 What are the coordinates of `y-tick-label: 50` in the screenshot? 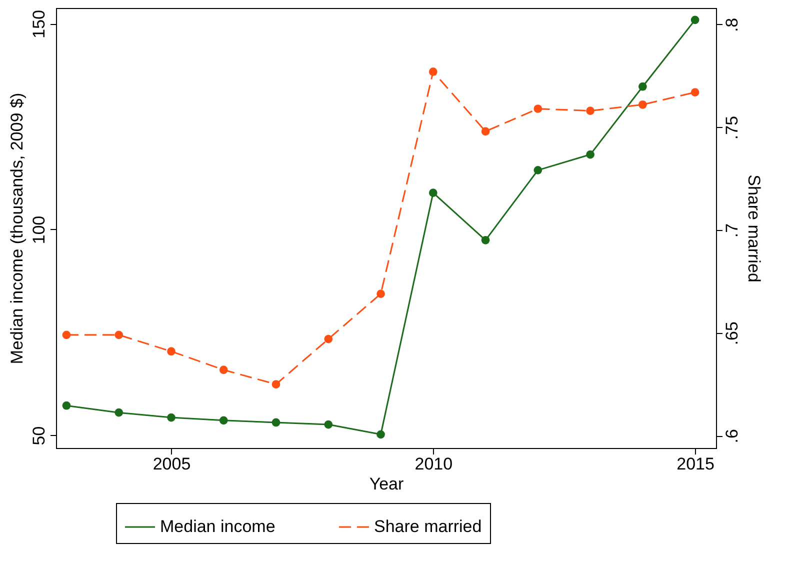 It's located at (39, 436).